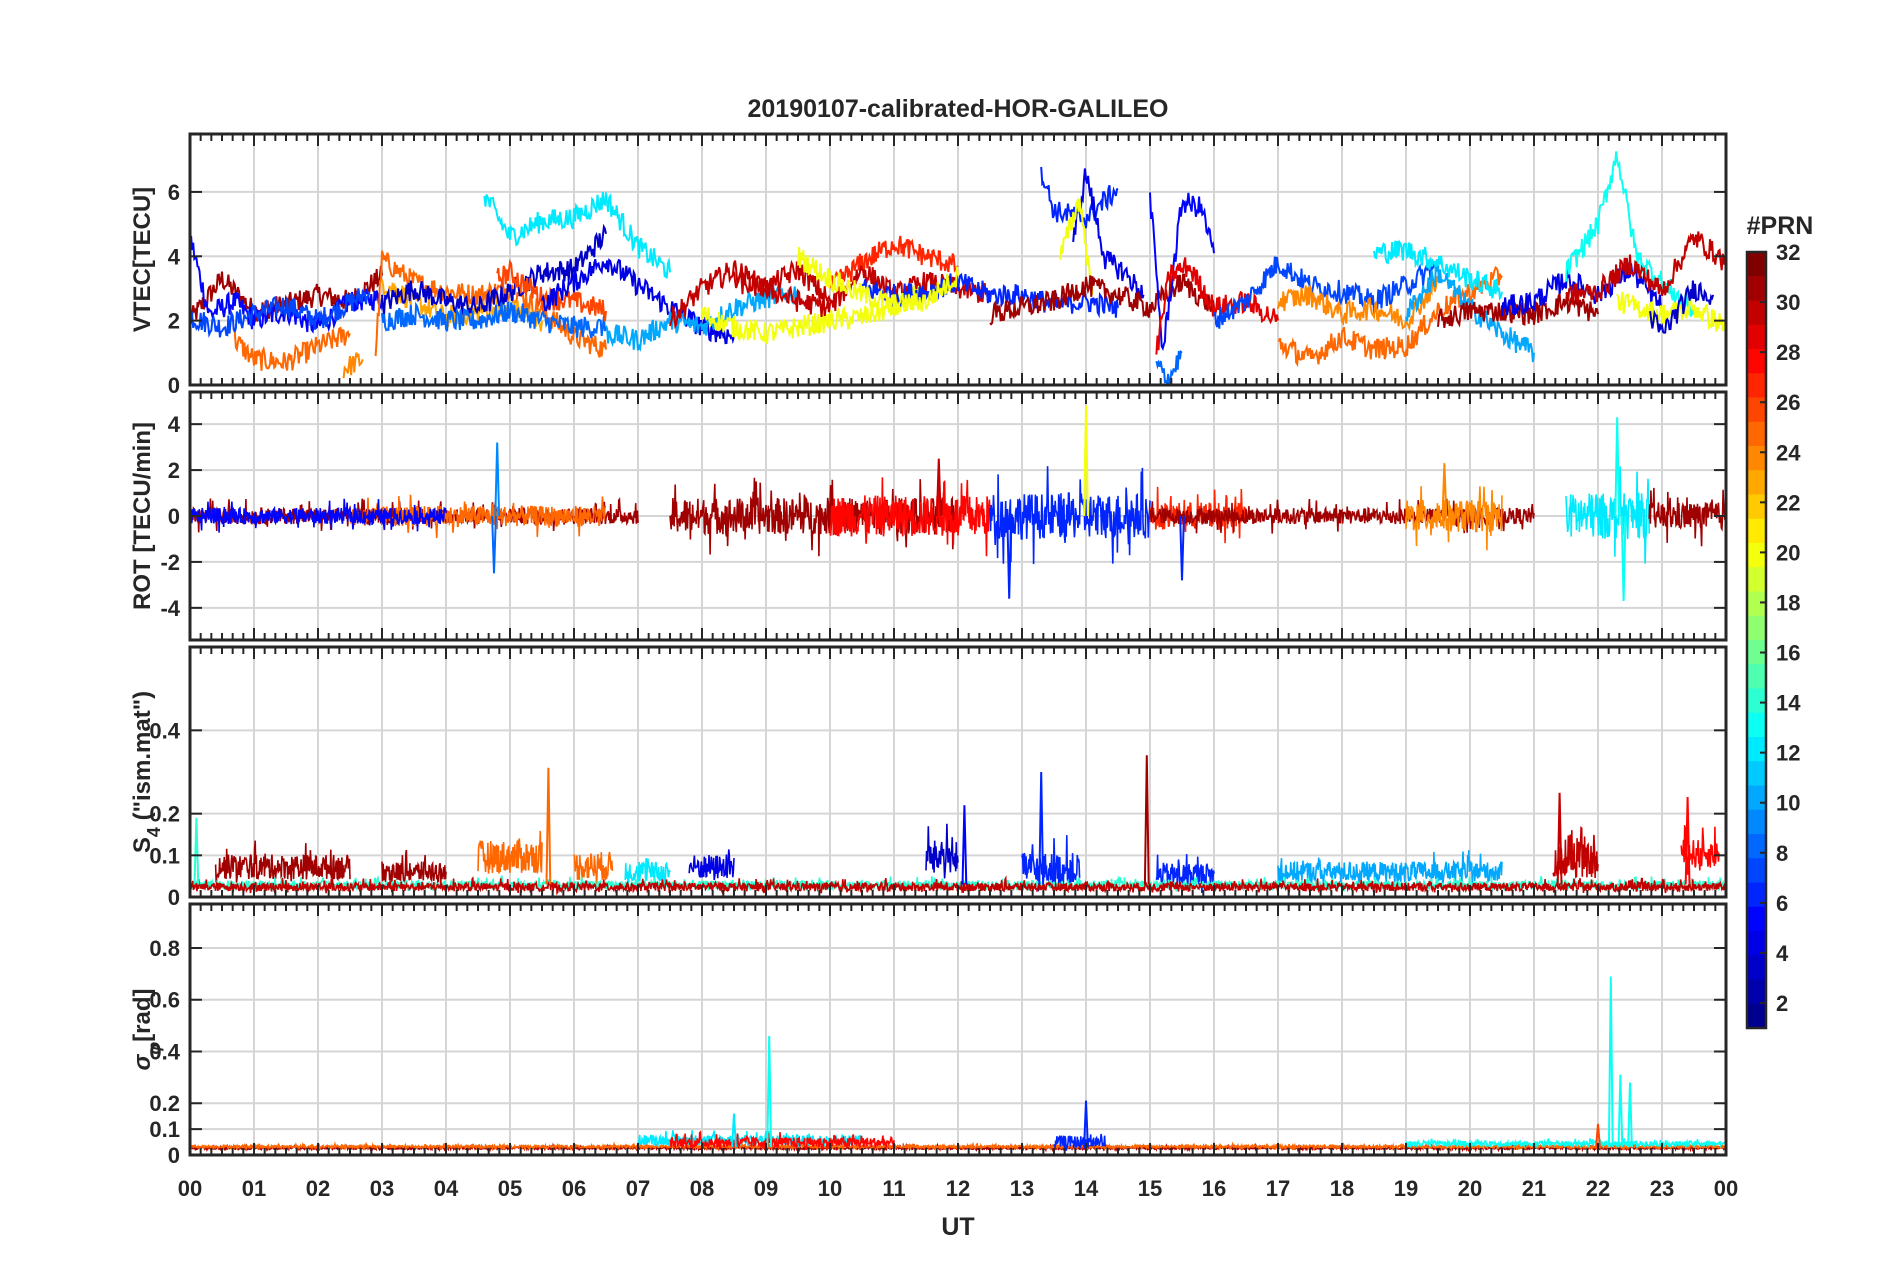 The width and height of the screenshot is (1902, 1272). I want to click on colorbar-ticks: 32 30 28 26 24 22 20 18 16 14 12 10 8 6 4 2, so click(1780, 628).